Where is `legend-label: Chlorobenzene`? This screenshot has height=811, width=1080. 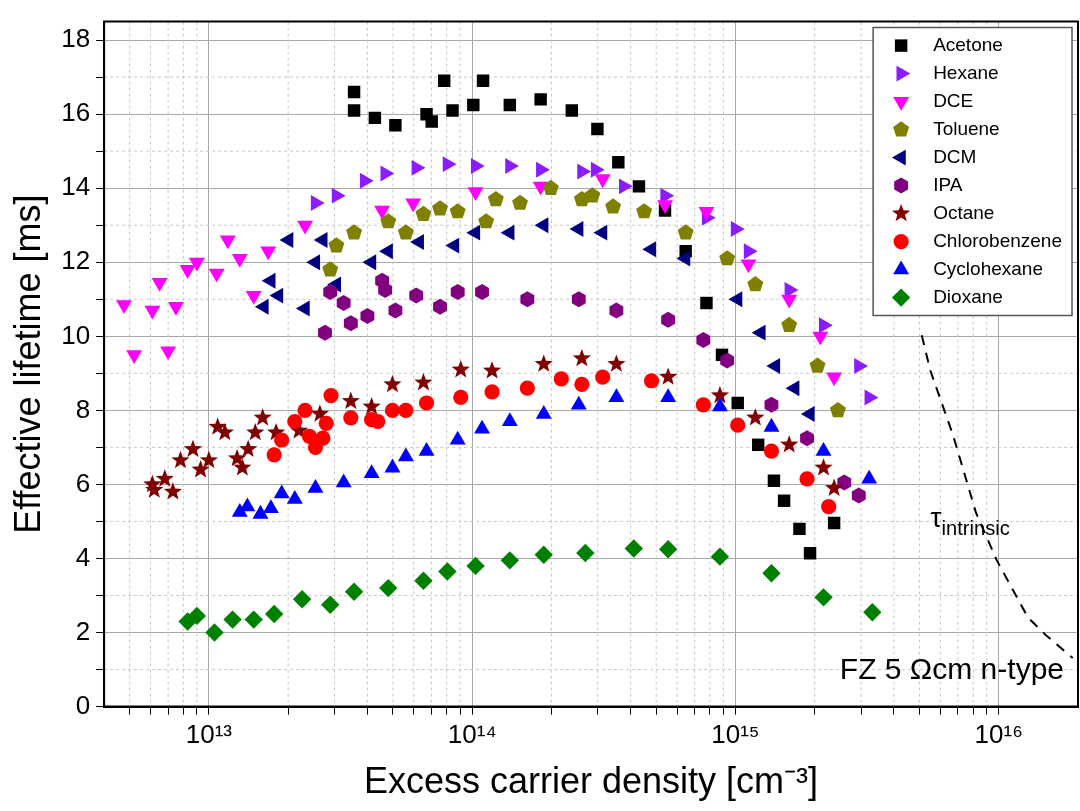 legend-label: Chlorobenzene is located at coordinates (997, 240).